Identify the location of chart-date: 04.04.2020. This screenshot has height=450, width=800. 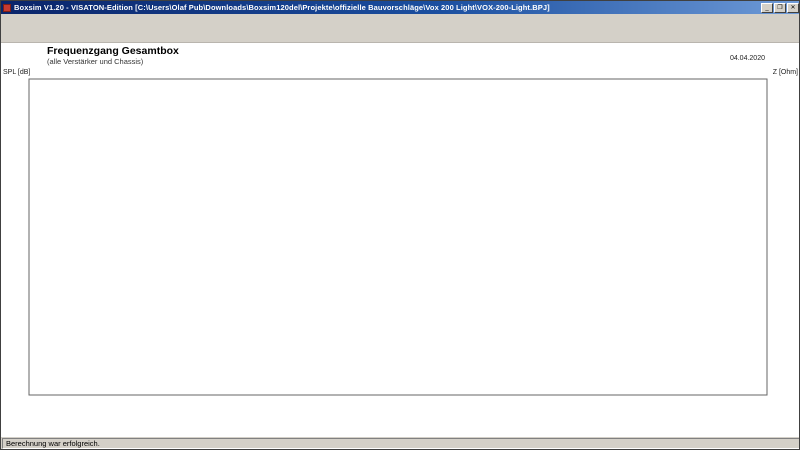
(747, 58).